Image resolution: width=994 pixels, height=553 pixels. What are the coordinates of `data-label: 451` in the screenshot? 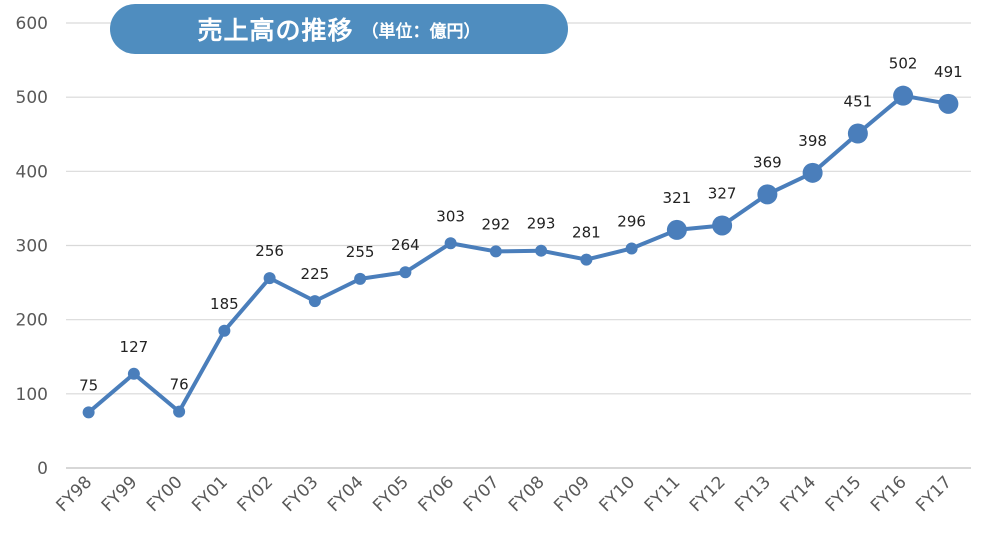 It's located at (858, 102).